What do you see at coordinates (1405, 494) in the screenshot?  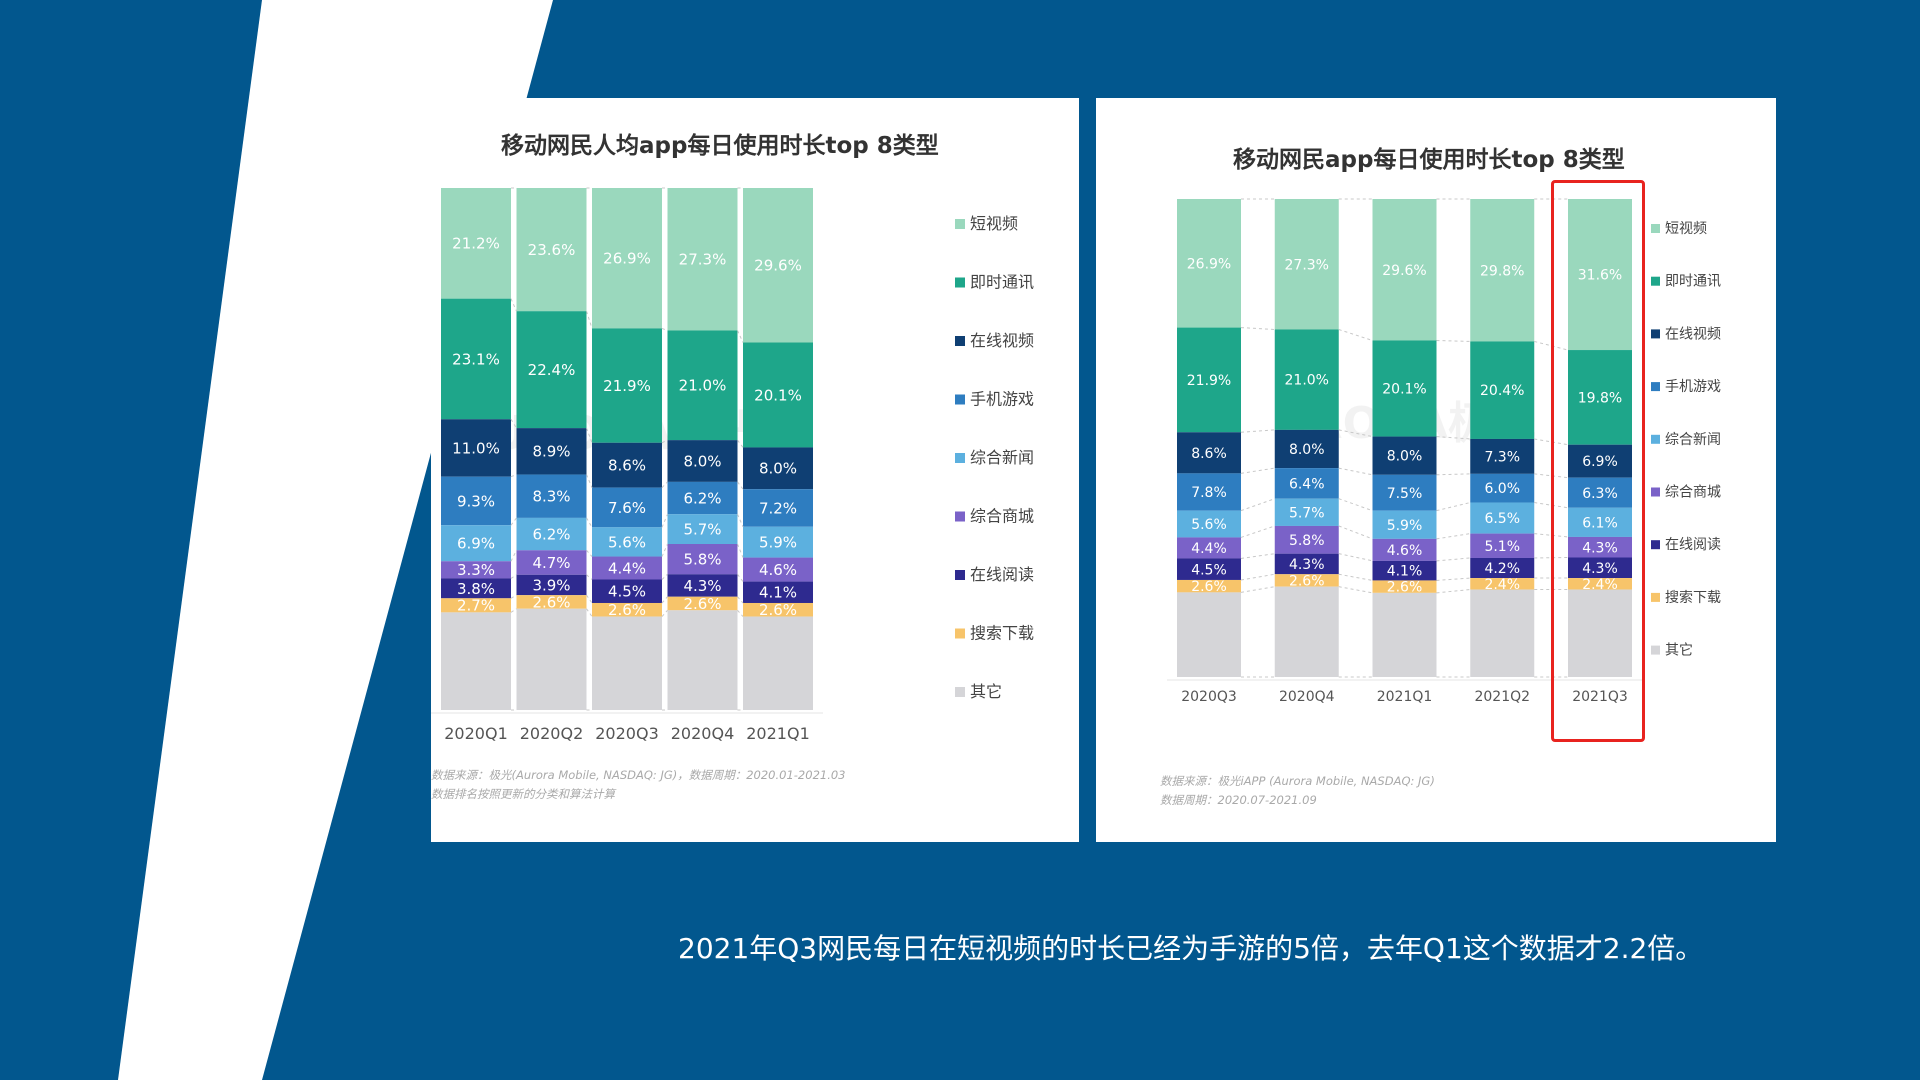 I see `data-label: 7.5%` at bounding box center [1405, 494].